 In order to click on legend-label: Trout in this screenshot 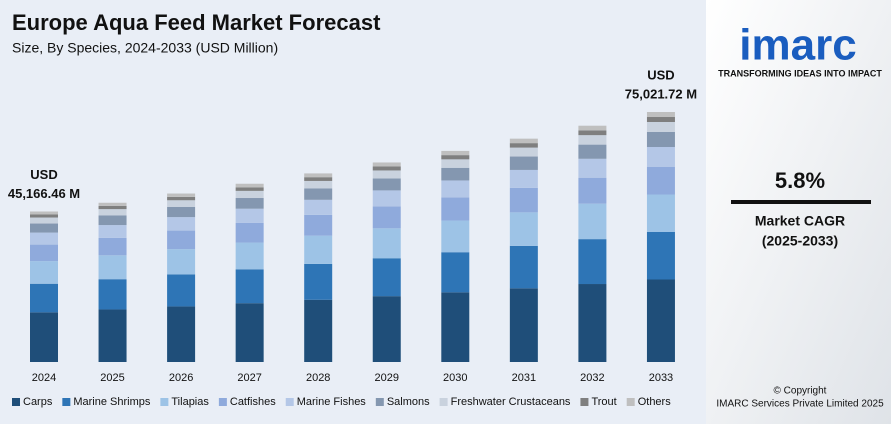, I will do `click(603, 402)`.